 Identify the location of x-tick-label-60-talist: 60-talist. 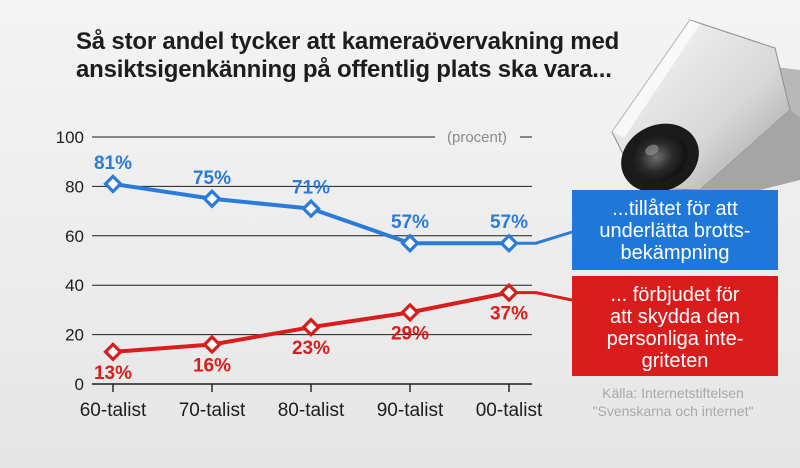
(113, 410).